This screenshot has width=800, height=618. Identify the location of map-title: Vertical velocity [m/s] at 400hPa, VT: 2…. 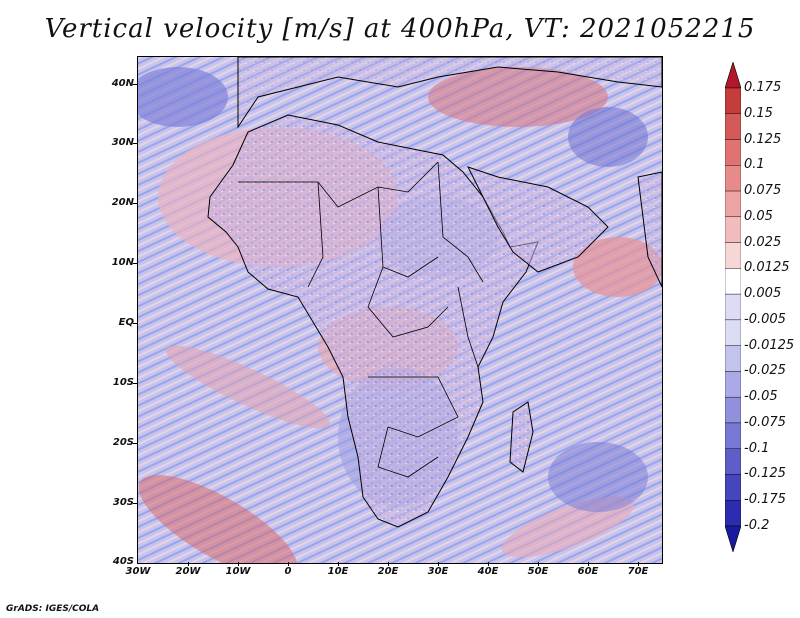
(400, 29).